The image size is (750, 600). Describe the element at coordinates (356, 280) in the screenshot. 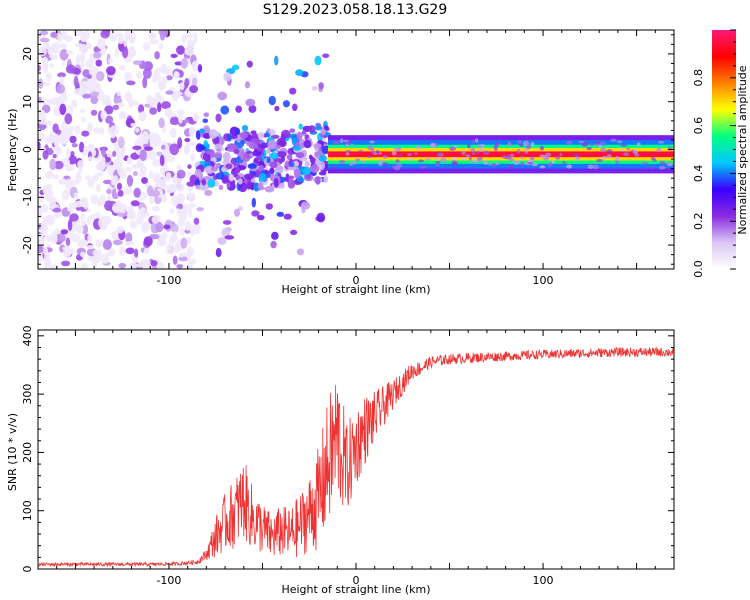

I see `spectrogram-x-tick-label: 0` at that location.